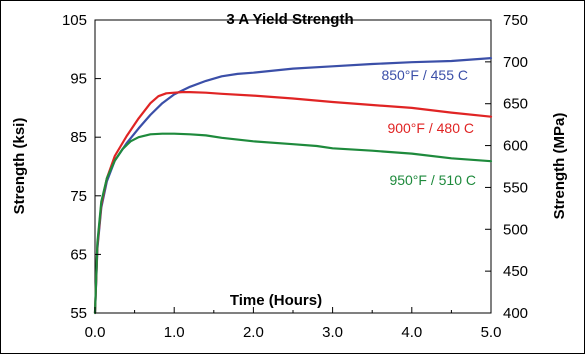 This screenshot has height=359, width=585. What do you see at coordinates (515, 187) in the screenshot?
I see `y2-tick-label: 550` at bounding box center [515, 187].